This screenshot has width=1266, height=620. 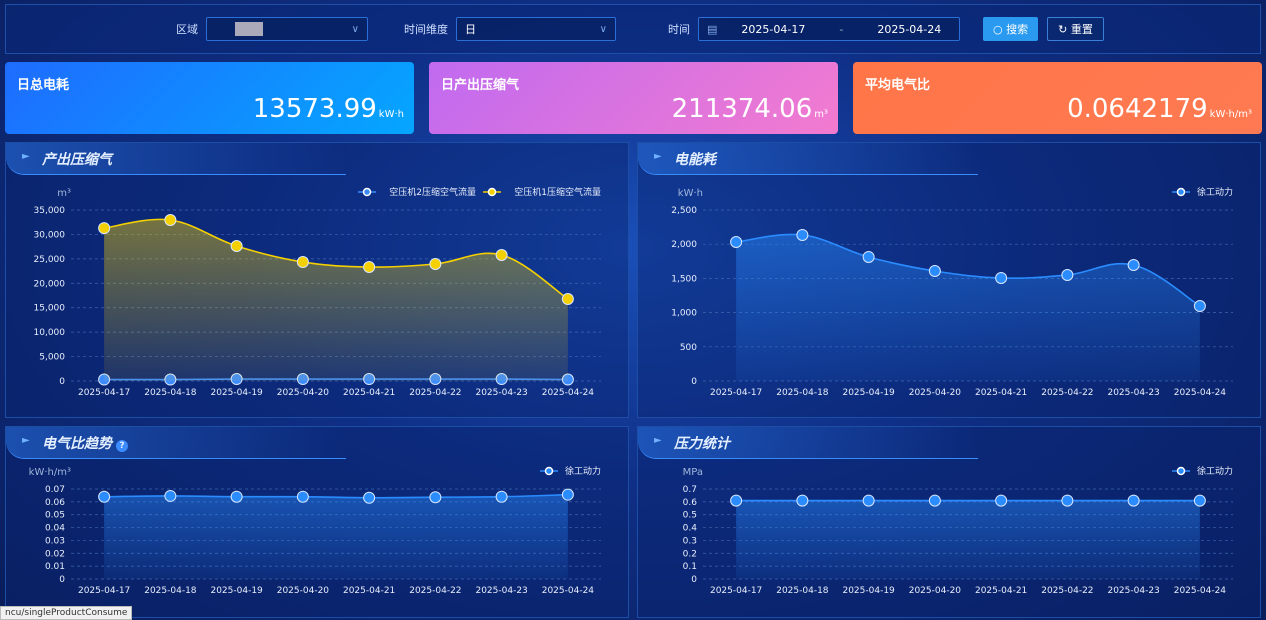 What do you see at coordinates (695, 160) in the screenshot?
I see `panel-title: 电能耗` at bounding box center [695, 160].